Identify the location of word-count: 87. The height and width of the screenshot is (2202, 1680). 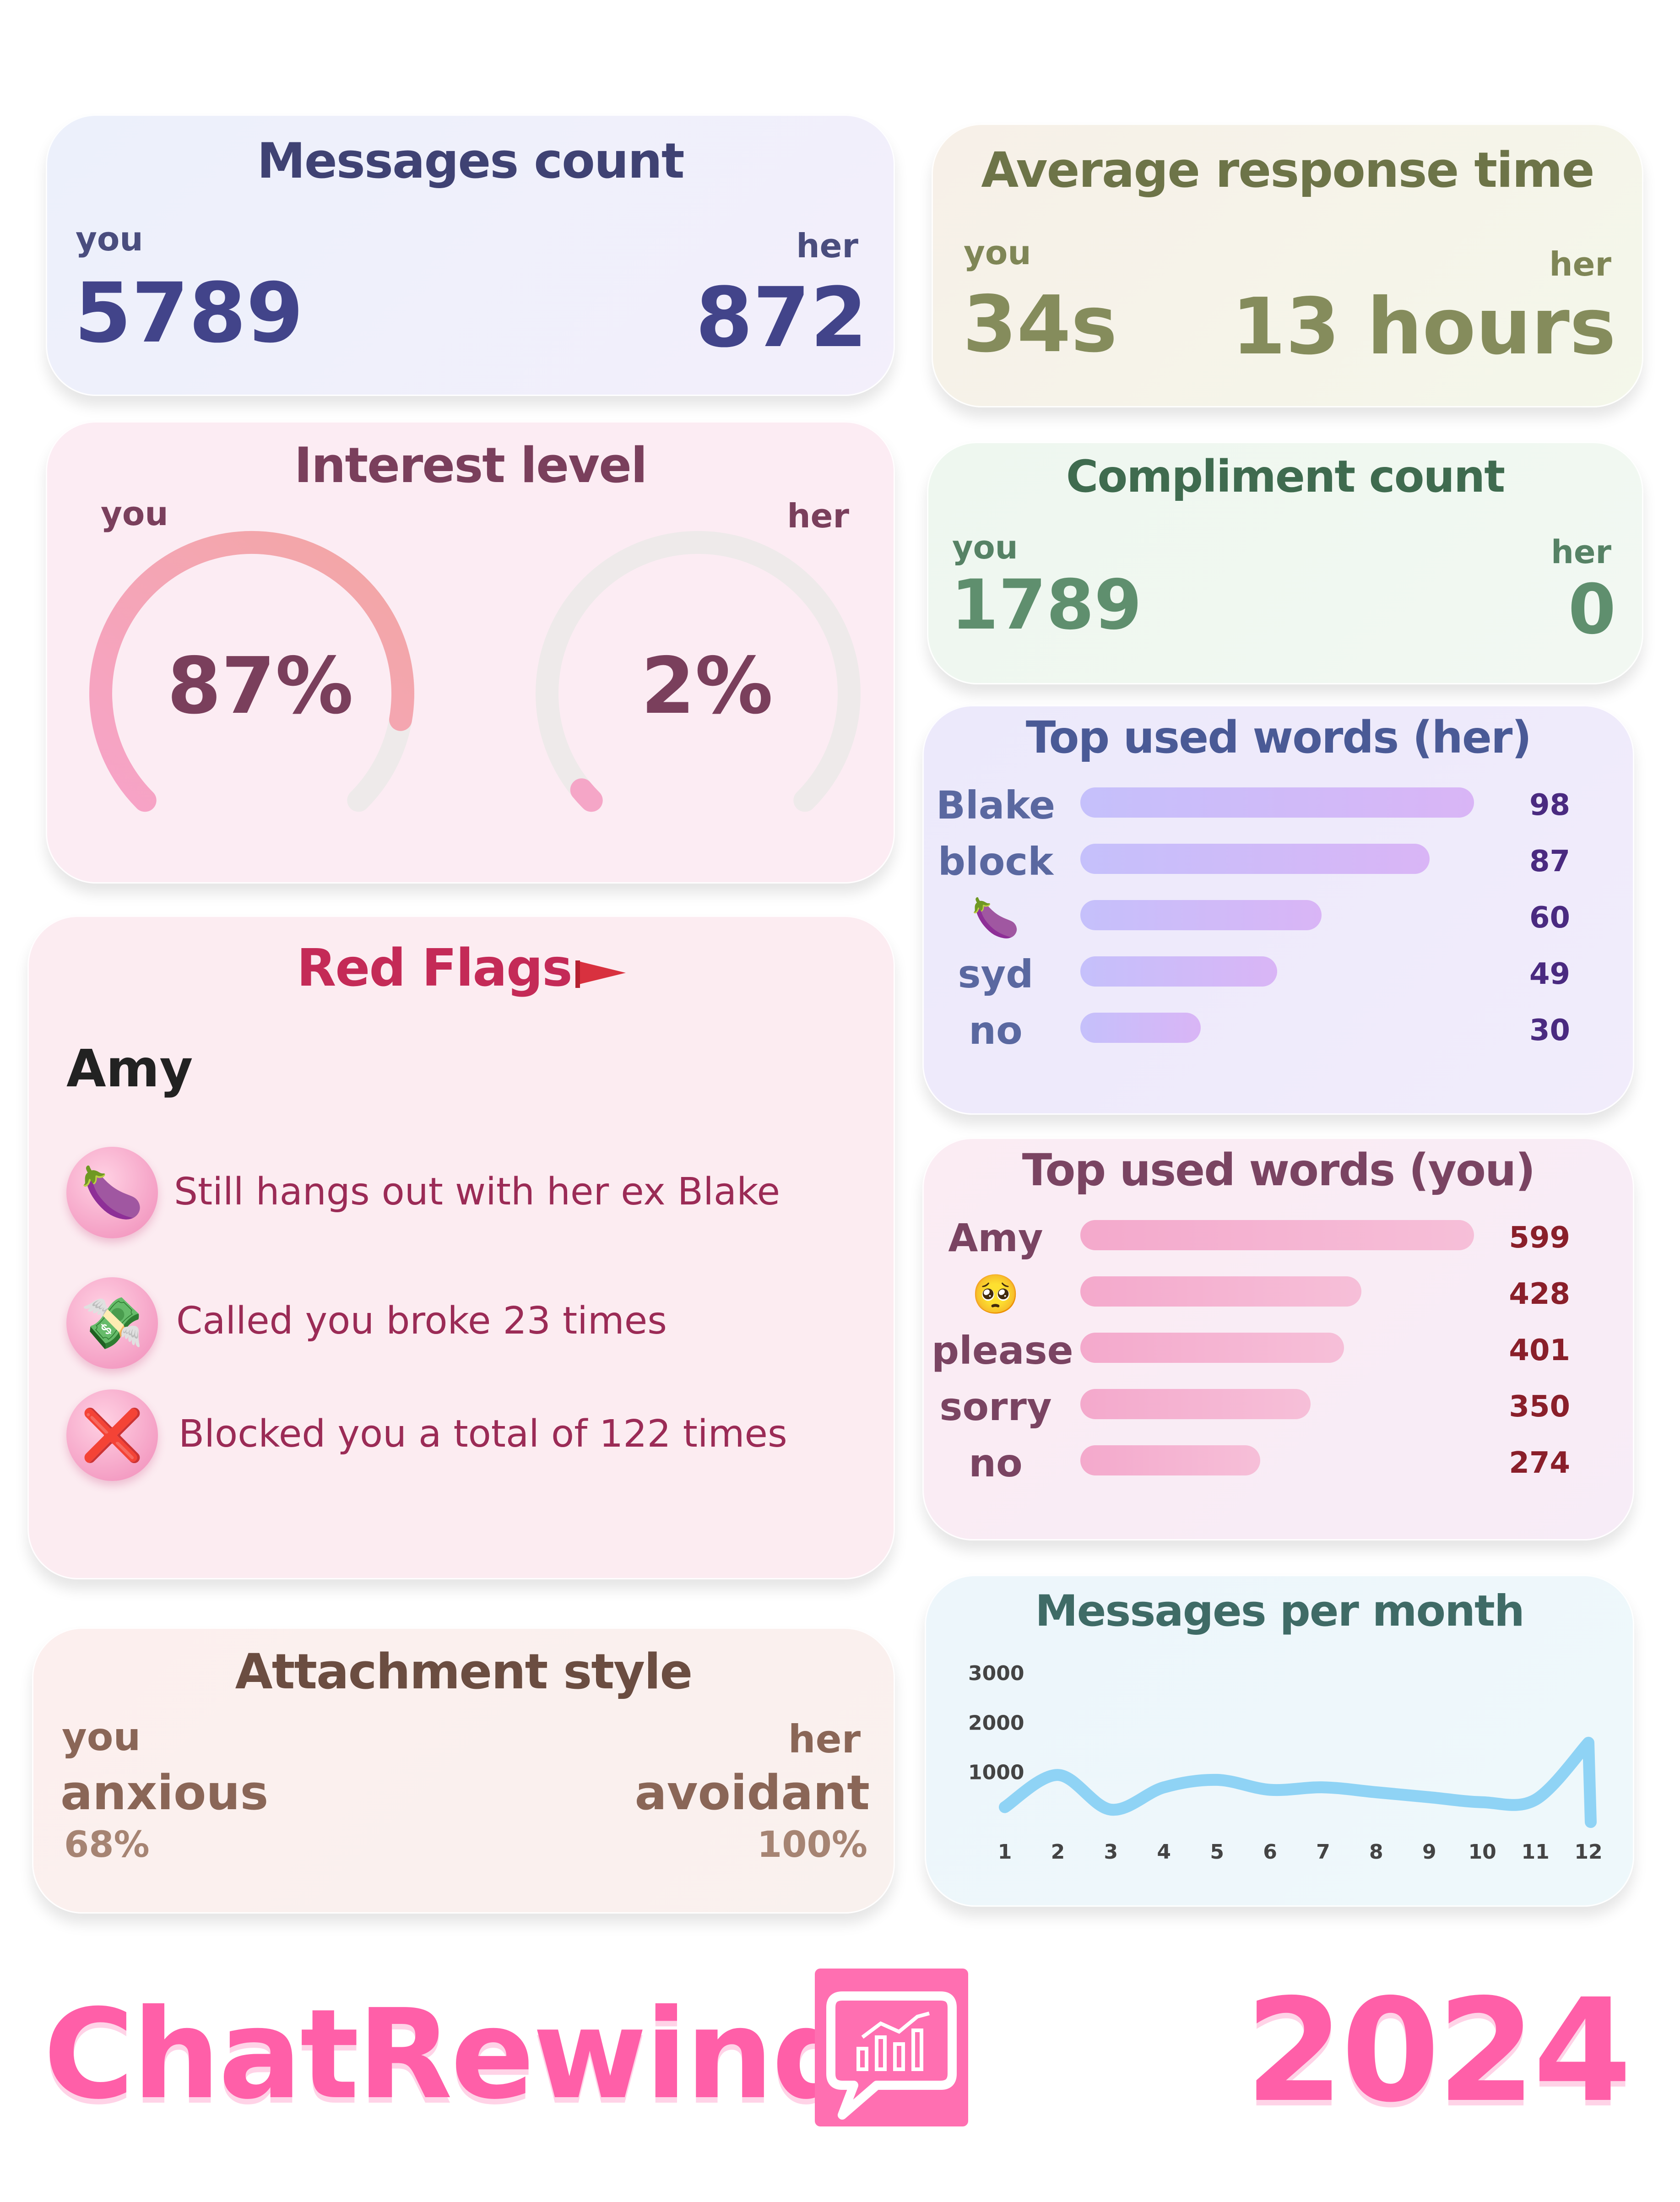
(1549, 862).